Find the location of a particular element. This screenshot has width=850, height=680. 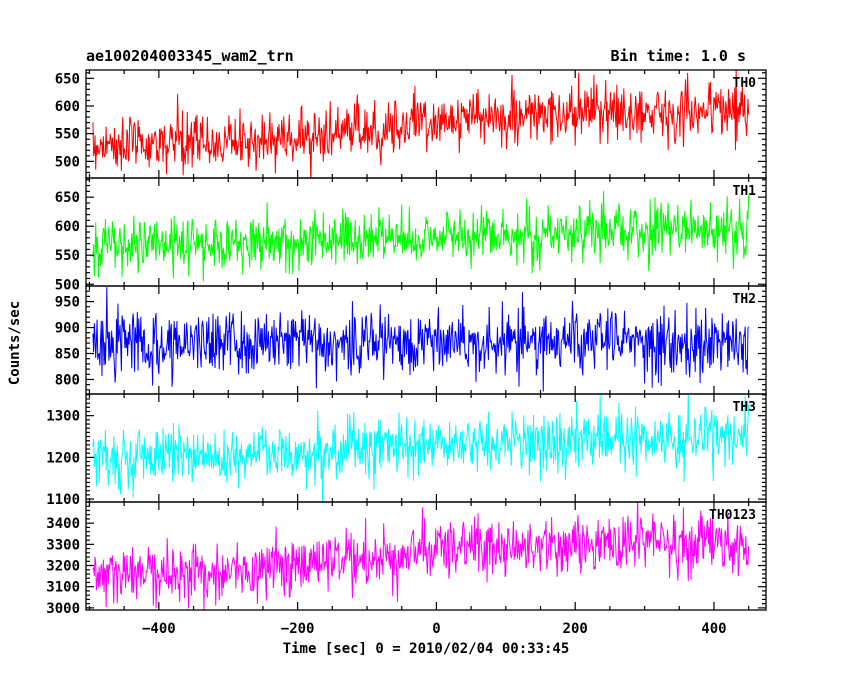

y-tick-label: 1100 is located at coordinates (63, 500).